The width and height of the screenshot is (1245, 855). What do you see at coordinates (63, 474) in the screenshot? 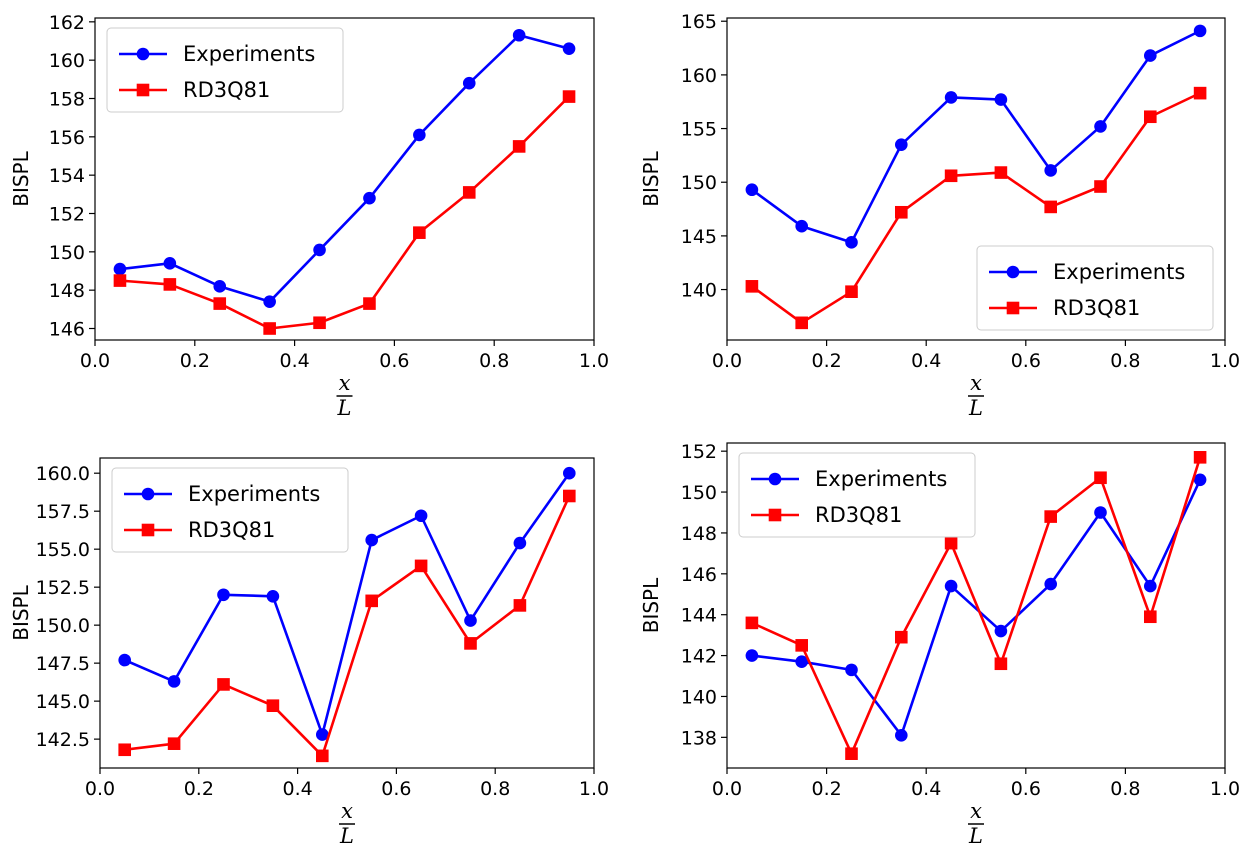
I see `y-tick-label: 160.0` at bounding box center [63, 474].